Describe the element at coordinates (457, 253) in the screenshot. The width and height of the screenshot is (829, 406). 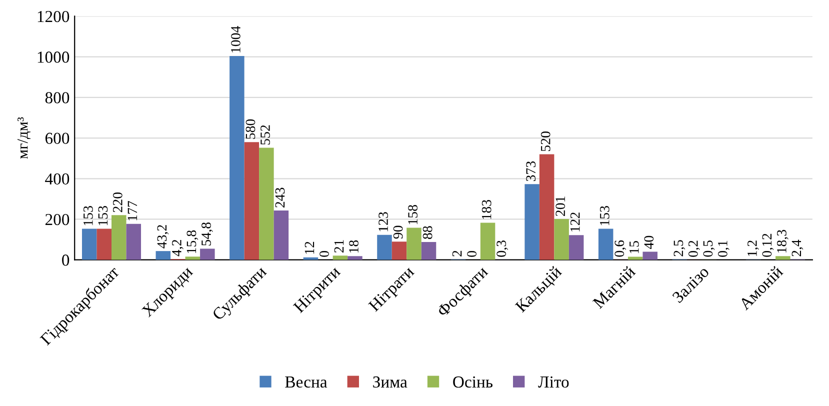
I see `data-label: 2` at that location.